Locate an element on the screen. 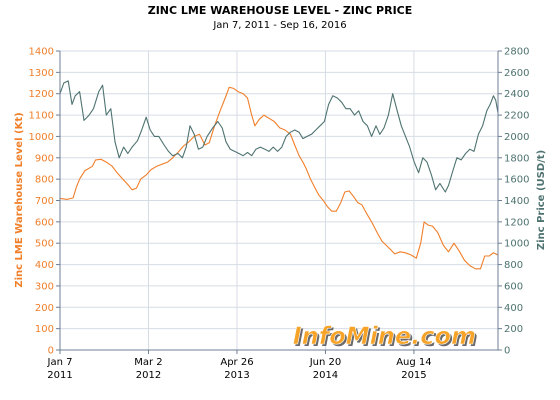 The image size is (560, 400). tick-label-right: 2200 is located at coordinates (516, 116).